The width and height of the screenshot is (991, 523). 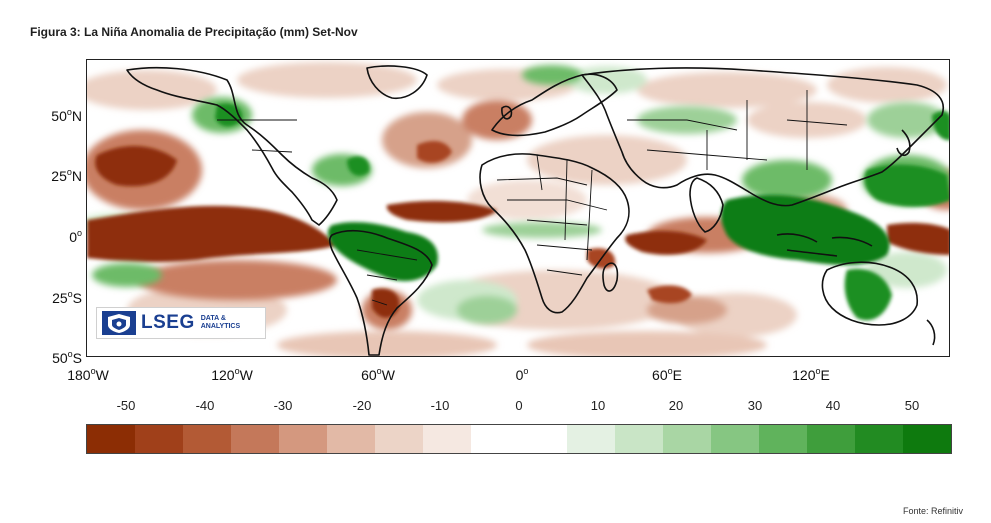 I want to click on madagascar-coast, so click(x=610, y=277).